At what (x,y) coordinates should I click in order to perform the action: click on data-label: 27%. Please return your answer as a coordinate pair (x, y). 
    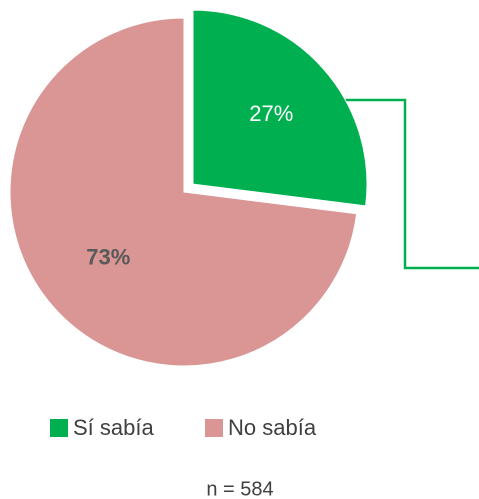
    Looking at the image, I should click on (271, 113).